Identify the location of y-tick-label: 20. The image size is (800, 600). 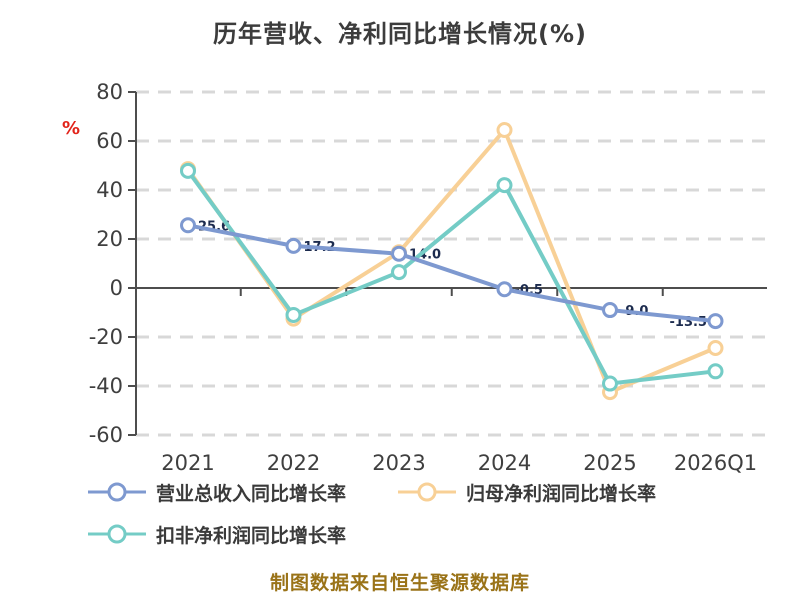
(109, 239).